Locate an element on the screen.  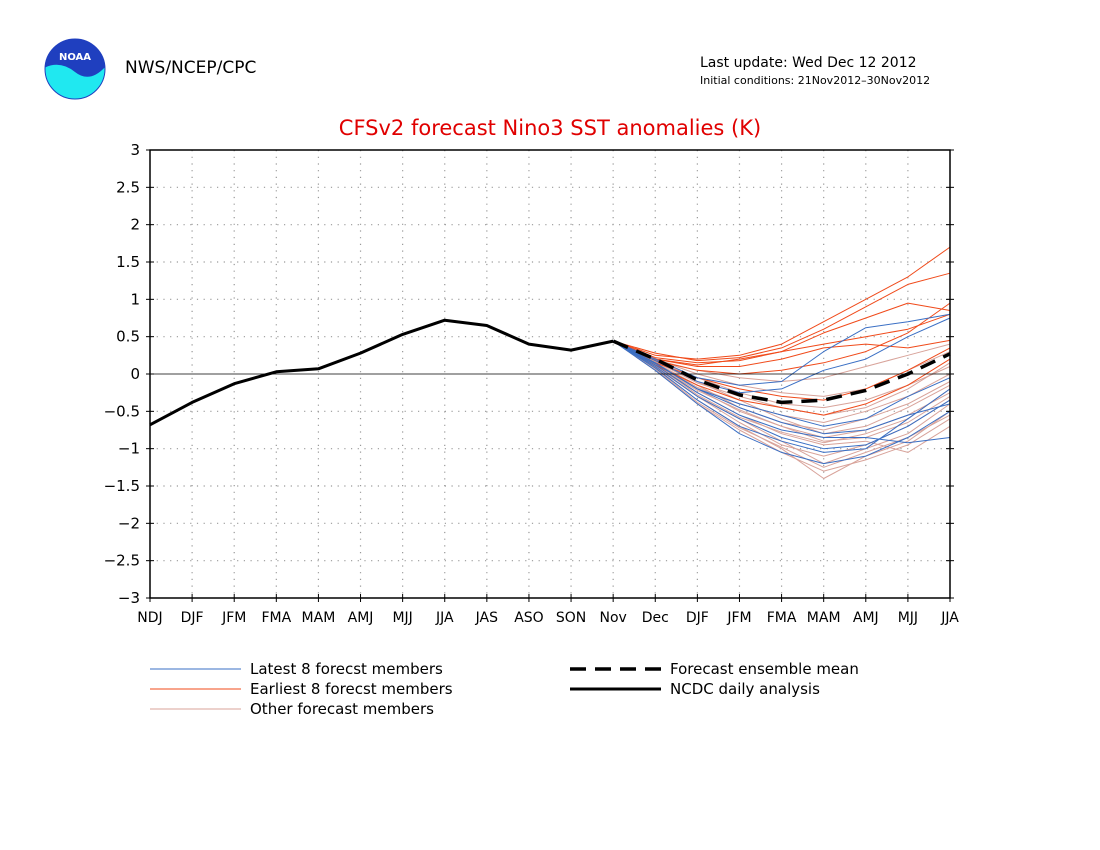
y-tick-label: 0.5 is located at coordinates (128, 337).